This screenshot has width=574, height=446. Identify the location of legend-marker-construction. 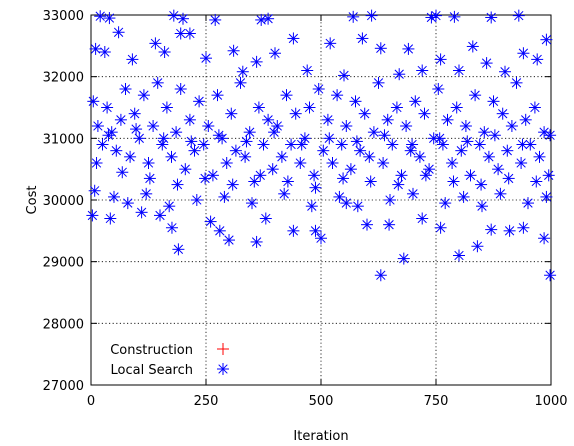
(223, 349).